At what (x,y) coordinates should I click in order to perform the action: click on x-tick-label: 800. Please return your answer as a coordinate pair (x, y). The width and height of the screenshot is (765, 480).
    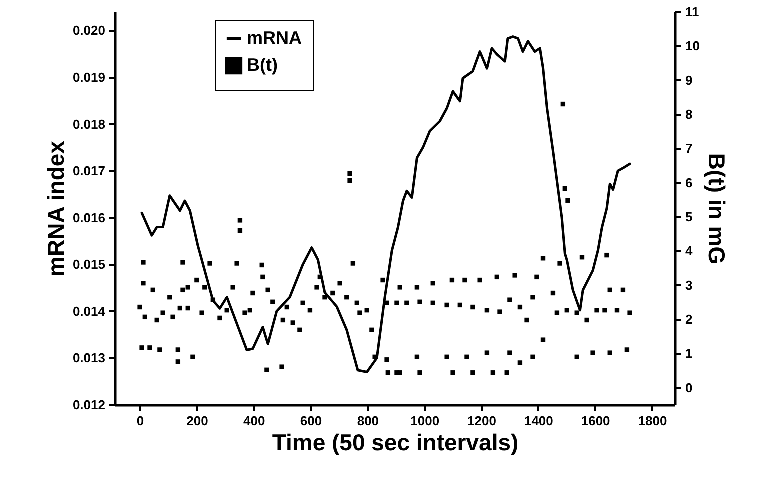
    Looking at the image, I should click on (368, 421).